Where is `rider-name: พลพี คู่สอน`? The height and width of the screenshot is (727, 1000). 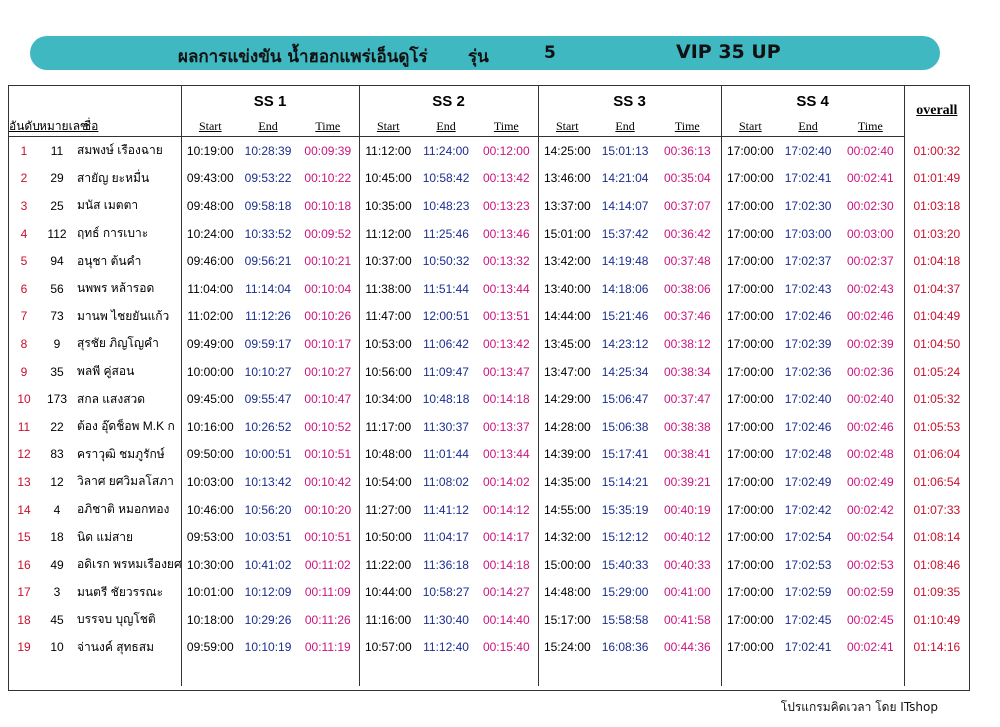
rider-name: พลพี คู่สอน is located at coordinates (106, 371).